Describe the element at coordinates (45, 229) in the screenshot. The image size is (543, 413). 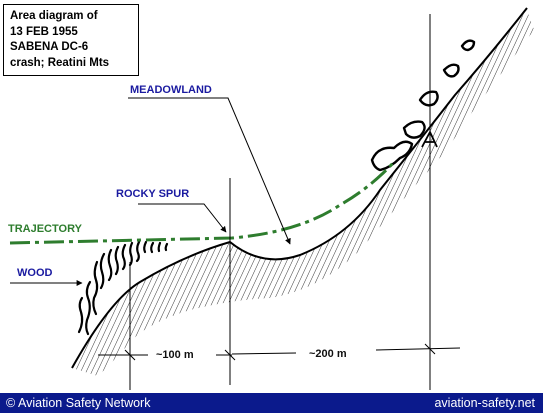
I see `trajectory-label: TRAJECTORY` at that location.